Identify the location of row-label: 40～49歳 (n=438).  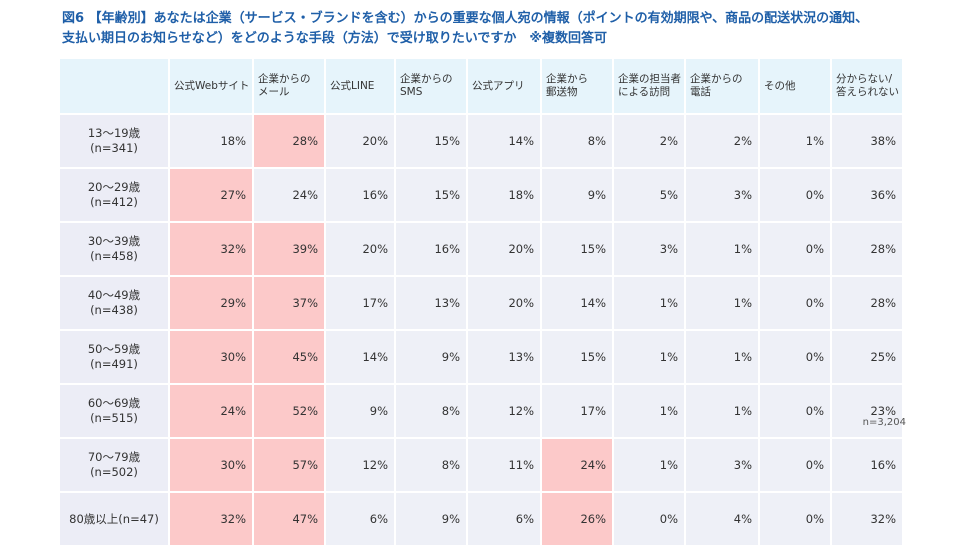
(114, 303).